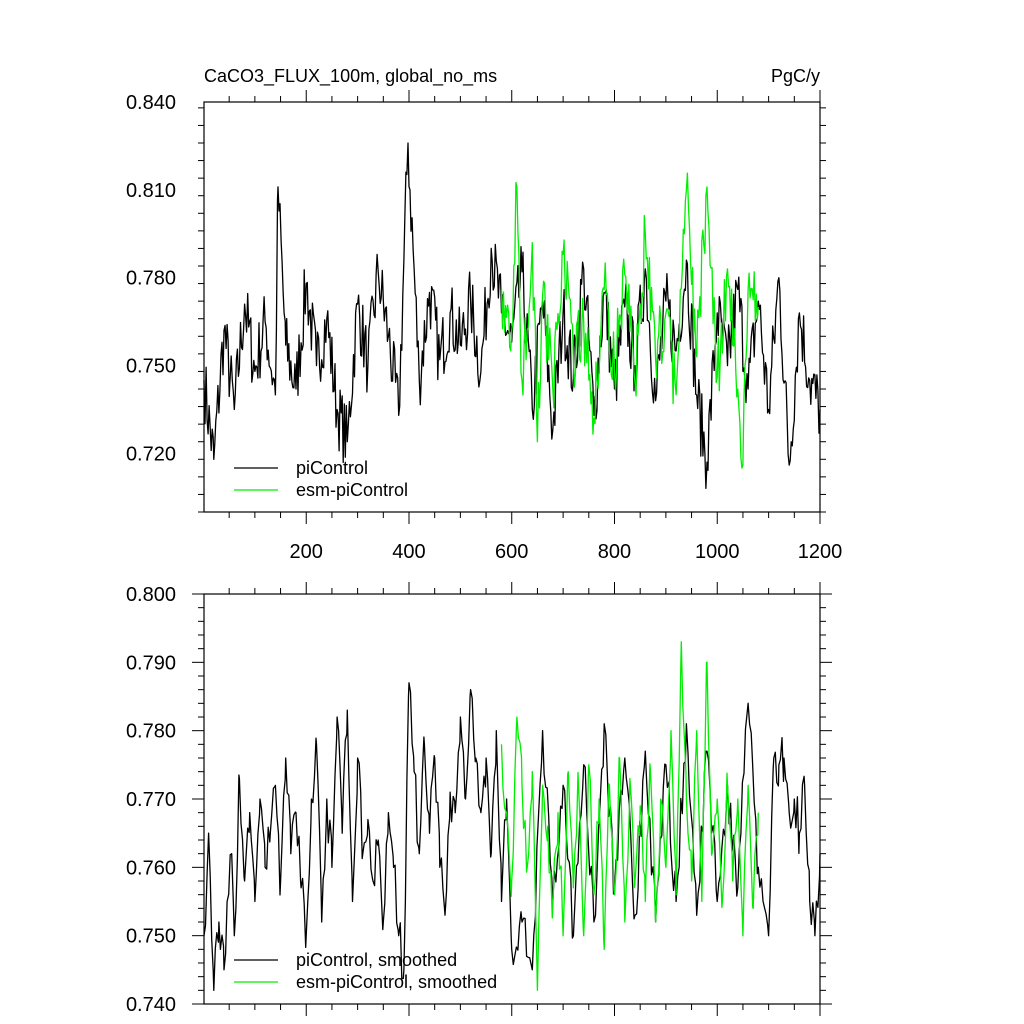  What do you see at coordinates (795, 76) in the screenshot?
I see `top-chart-units: PgC/y` at bounding box center [795, 76].